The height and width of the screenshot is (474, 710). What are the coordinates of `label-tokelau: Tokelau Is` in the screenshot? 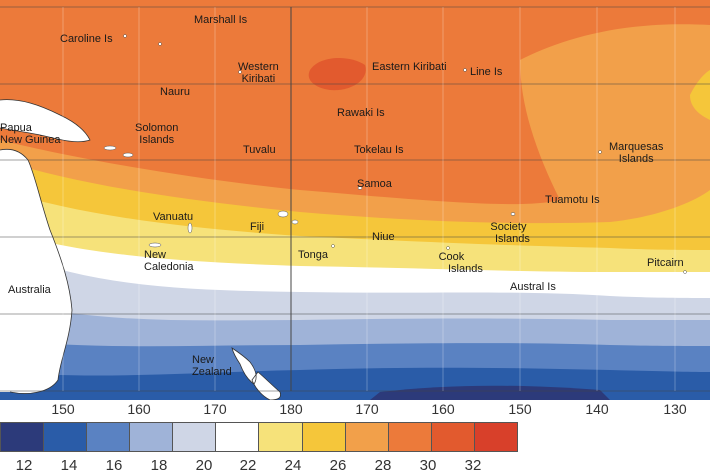 It's located at (379, 150).